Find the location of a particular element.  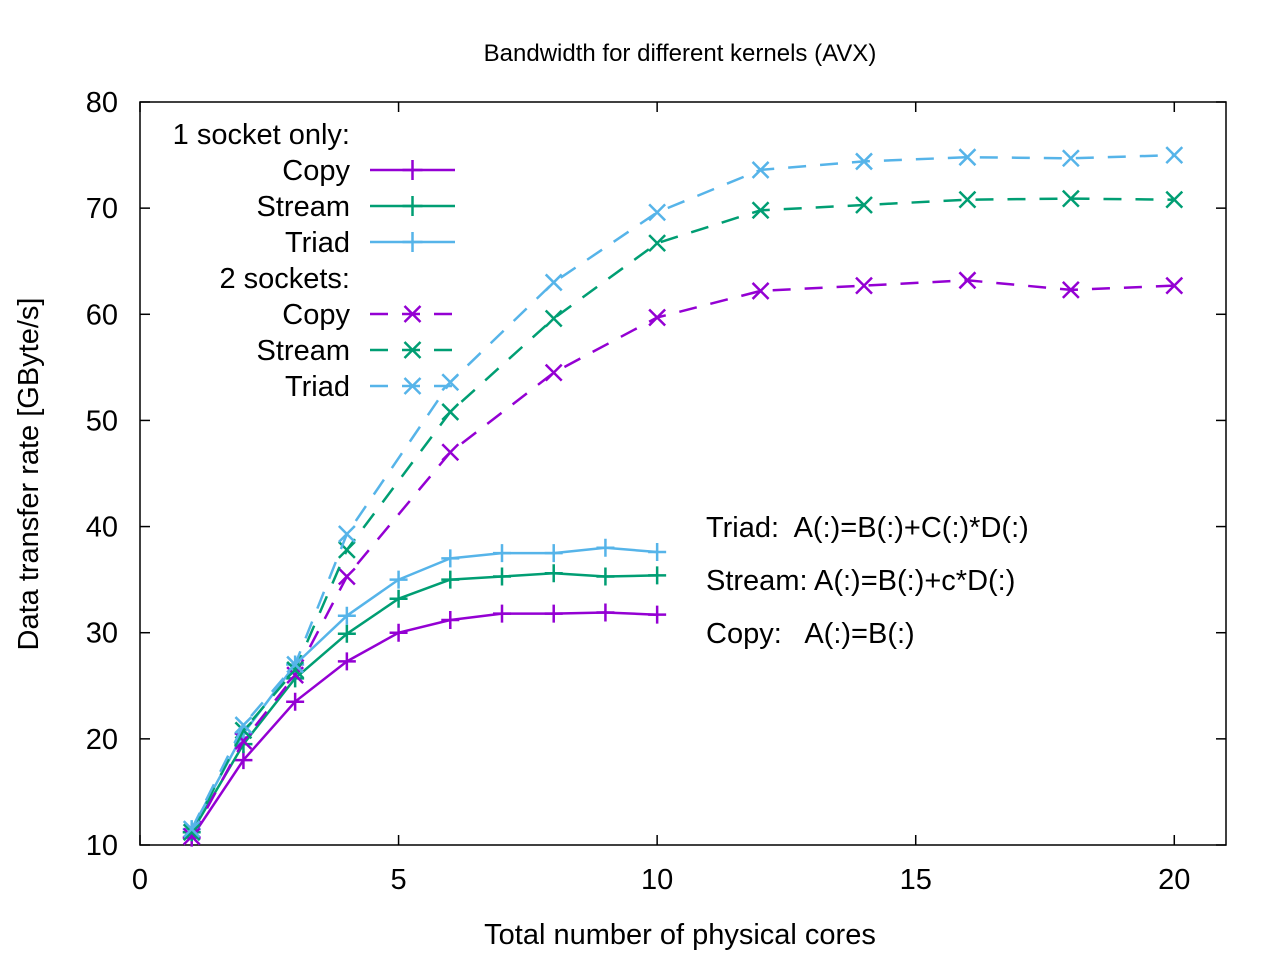

chart-title: Bandwidth for different kernels (AVX) is located at coordinates (680, 53).